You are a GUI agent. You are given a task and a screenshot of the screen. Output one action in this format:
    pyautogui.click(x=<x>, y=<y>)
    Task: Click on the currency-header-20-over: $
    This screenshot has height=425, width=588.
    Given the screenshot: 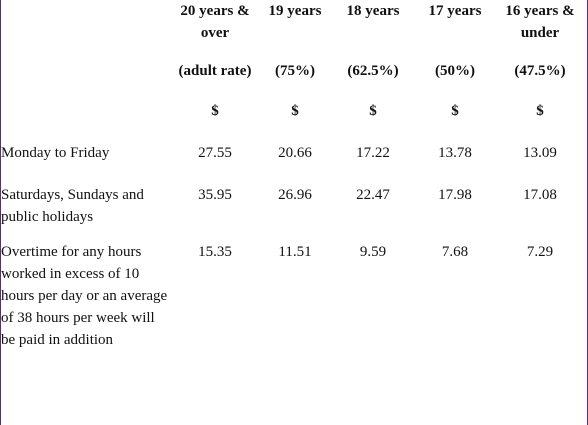 What is the action you would take?
    pyautogui.click(x=215, y=111)
    